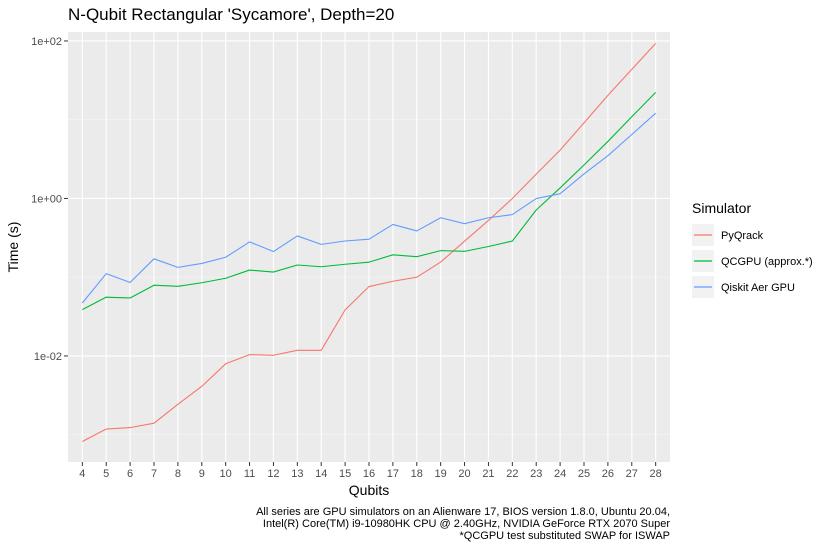 The height and width of the screenshot is (556, 834). Describe the element at coordinates (273, 474) in the screenshot. I see `x-tick-label: 12` at that location.